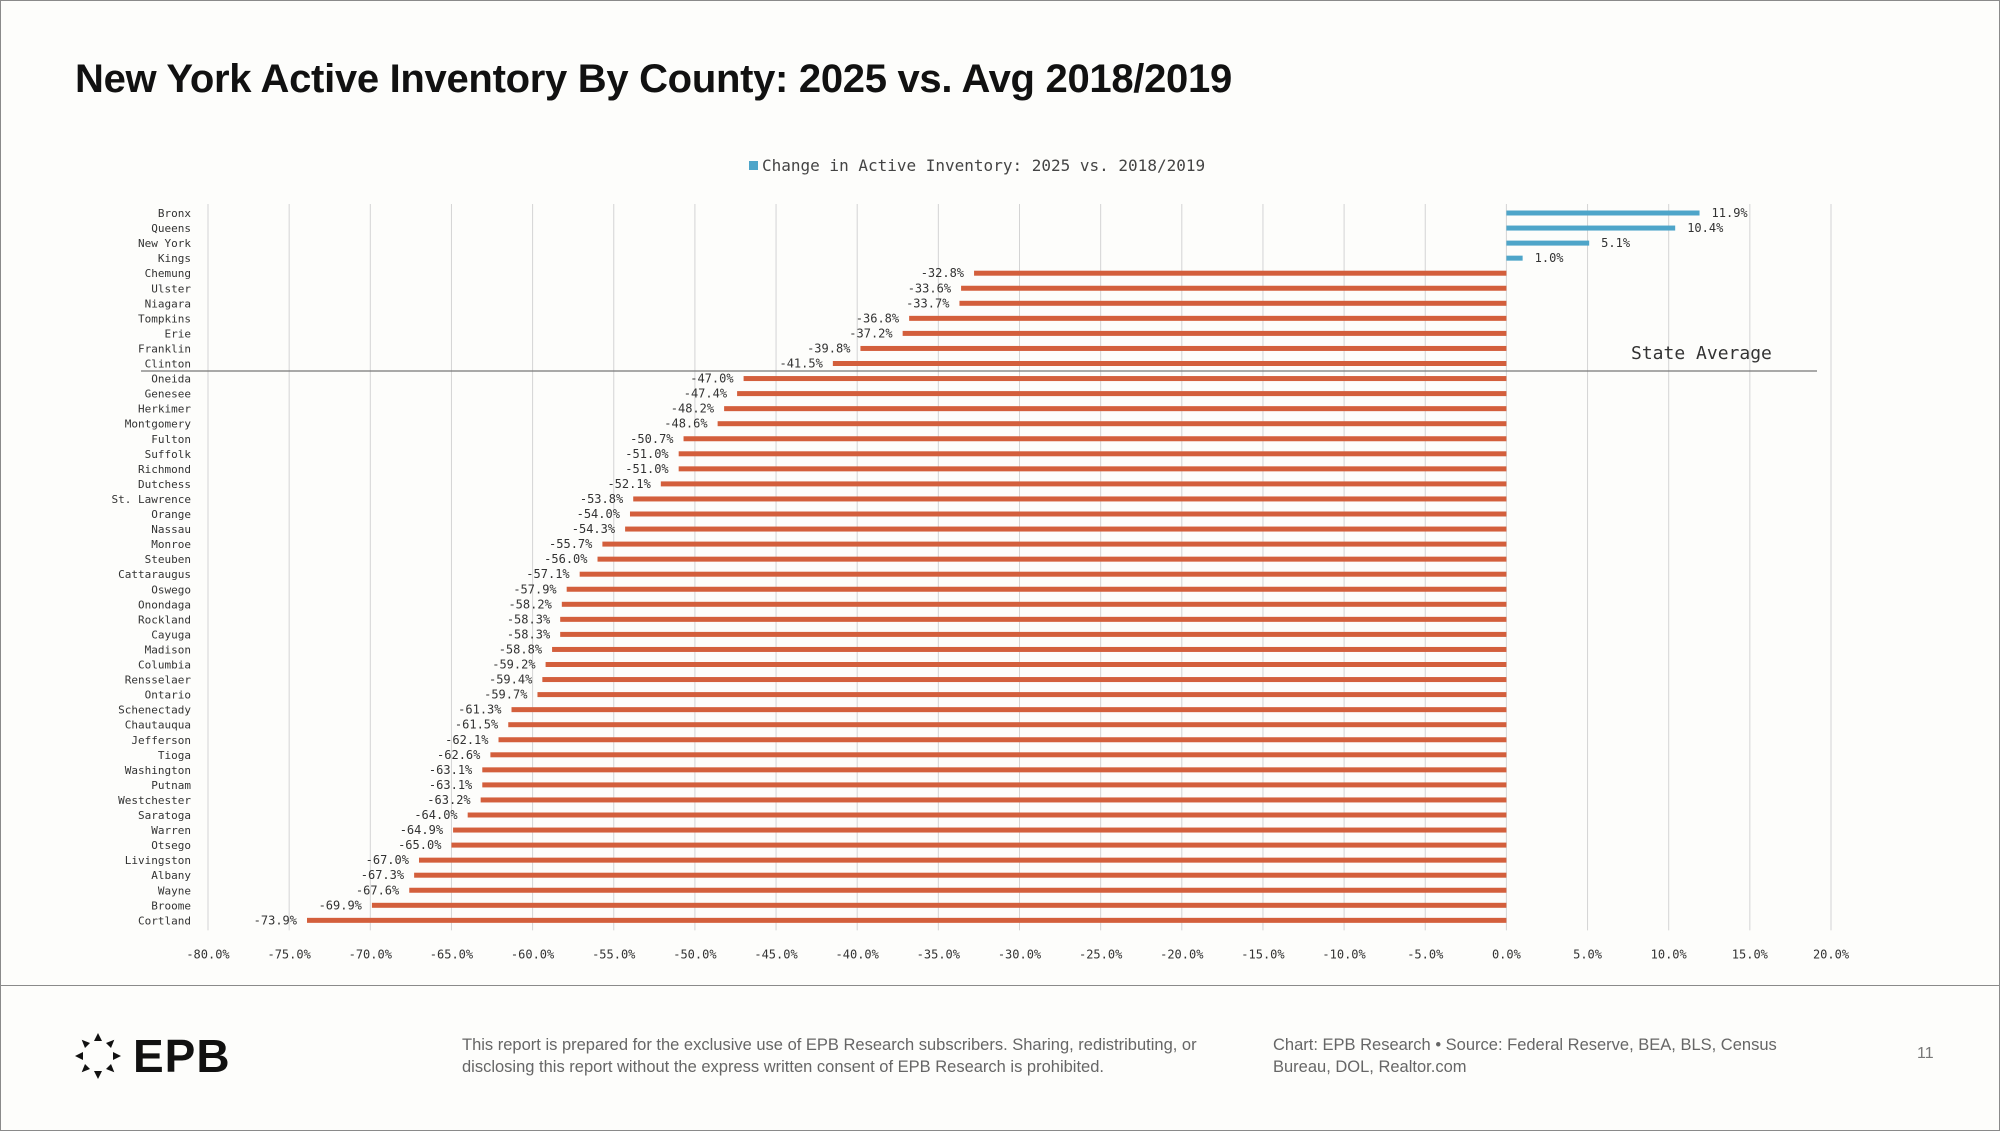 Image resolution: width=2000 pixels, height=1131 pixels. What do you see at coordinates (930, 288) in the screenshot?
I see `value-label: -33.6%` at bounding box center [930, 288].